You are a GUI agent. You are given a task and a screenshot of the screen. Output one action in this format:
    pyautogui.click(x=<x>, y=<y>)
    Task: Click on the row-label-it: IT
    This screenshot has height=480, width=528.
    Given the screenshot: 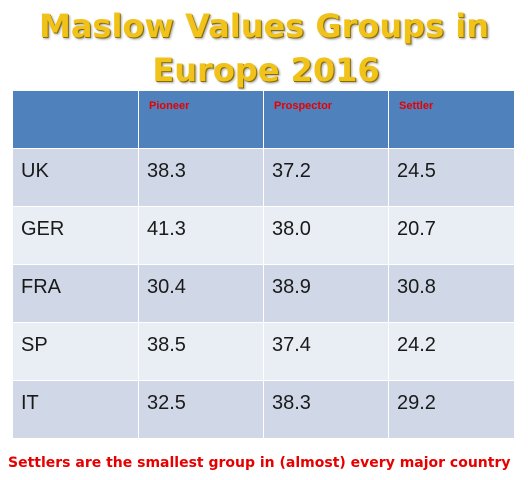 What is the action you would take?
    pyautogui.click(x=75, y=409)
    